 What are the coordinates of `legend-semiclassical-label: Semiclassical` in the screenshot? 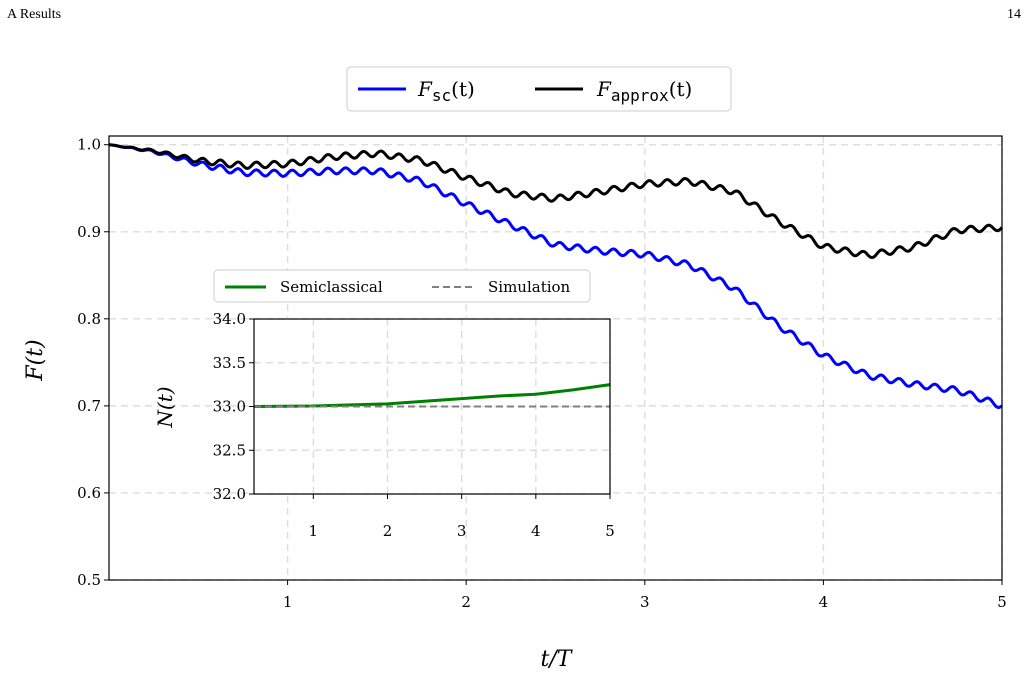 It's located at (331, 287).